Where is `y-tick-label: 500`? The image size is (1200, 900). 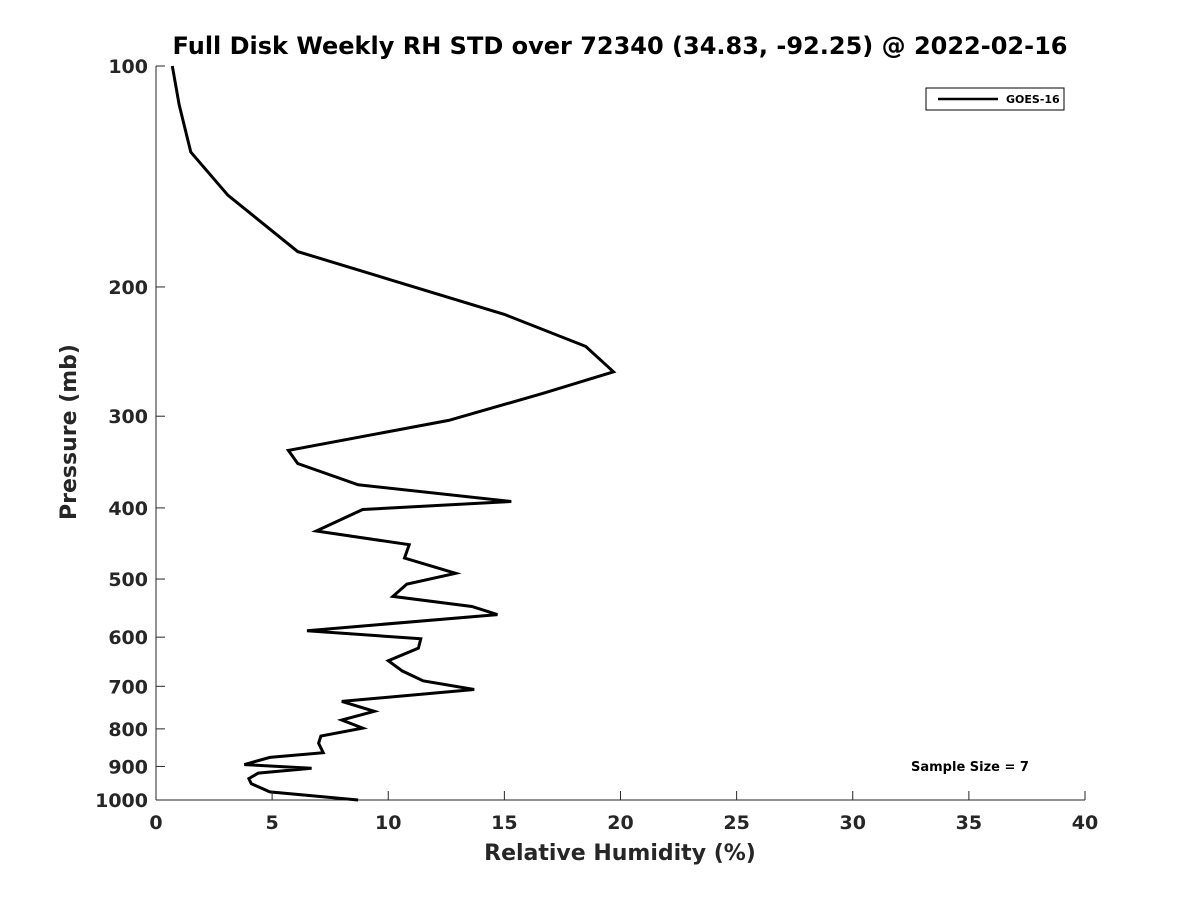
y-tick-label: 500 is located at coordinates (128, 580).